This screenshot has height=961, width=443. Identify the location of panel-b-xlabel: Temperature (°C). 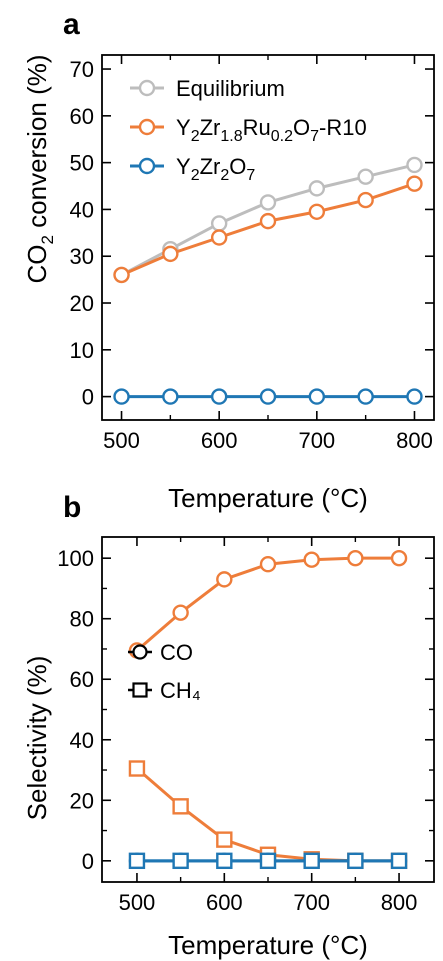
(268, 945).